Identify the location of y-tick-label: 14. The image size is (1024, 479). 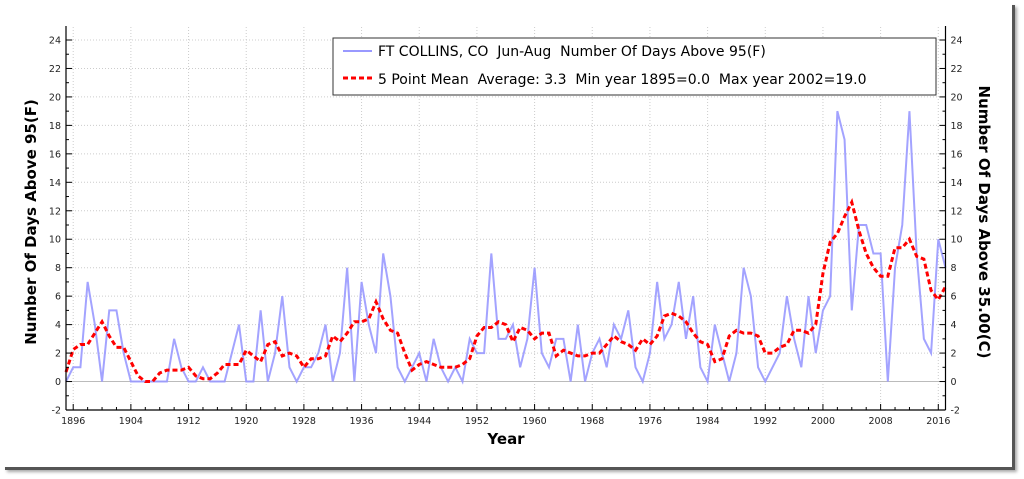
(55, 183).